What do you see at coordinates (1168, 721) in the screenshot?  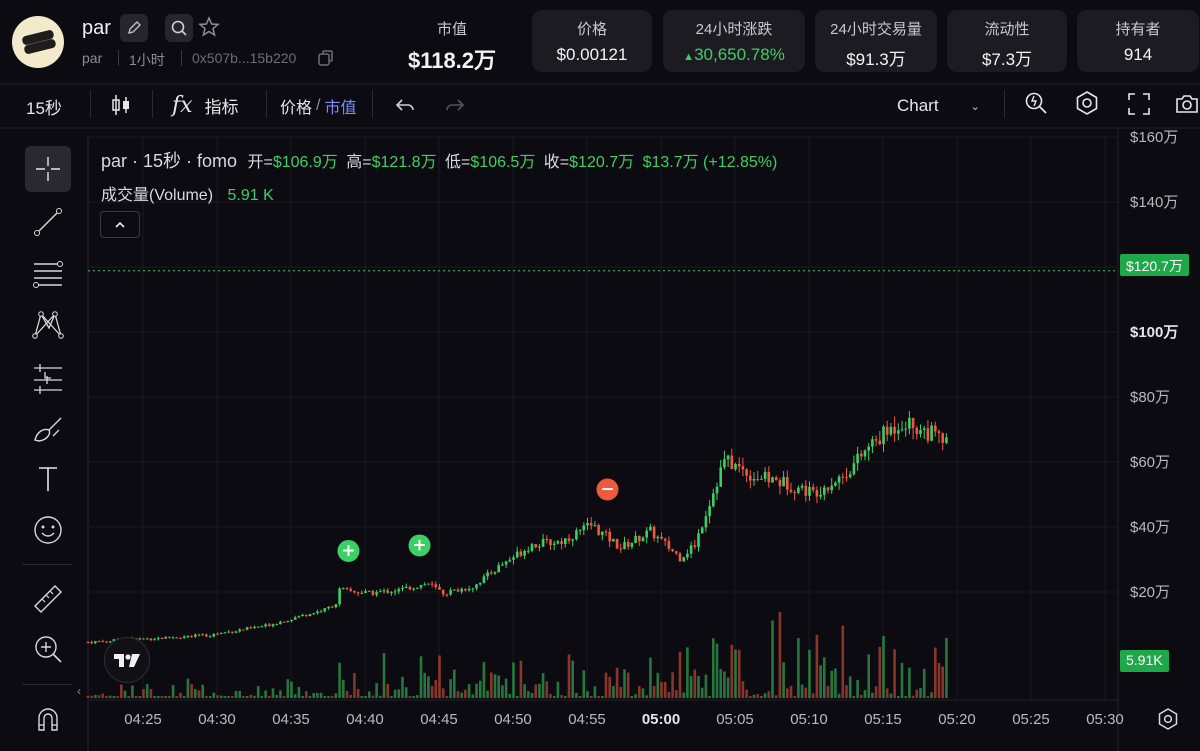 I see `chart-settings-icon` at bounding box center [1168, 721].